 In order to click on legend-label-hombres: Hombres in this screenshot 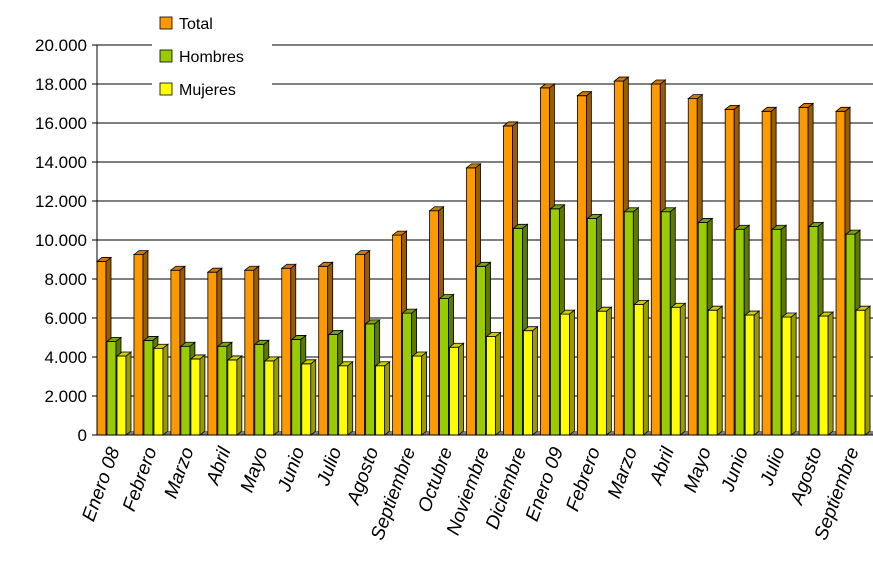, I will do `click(211, 57)`.